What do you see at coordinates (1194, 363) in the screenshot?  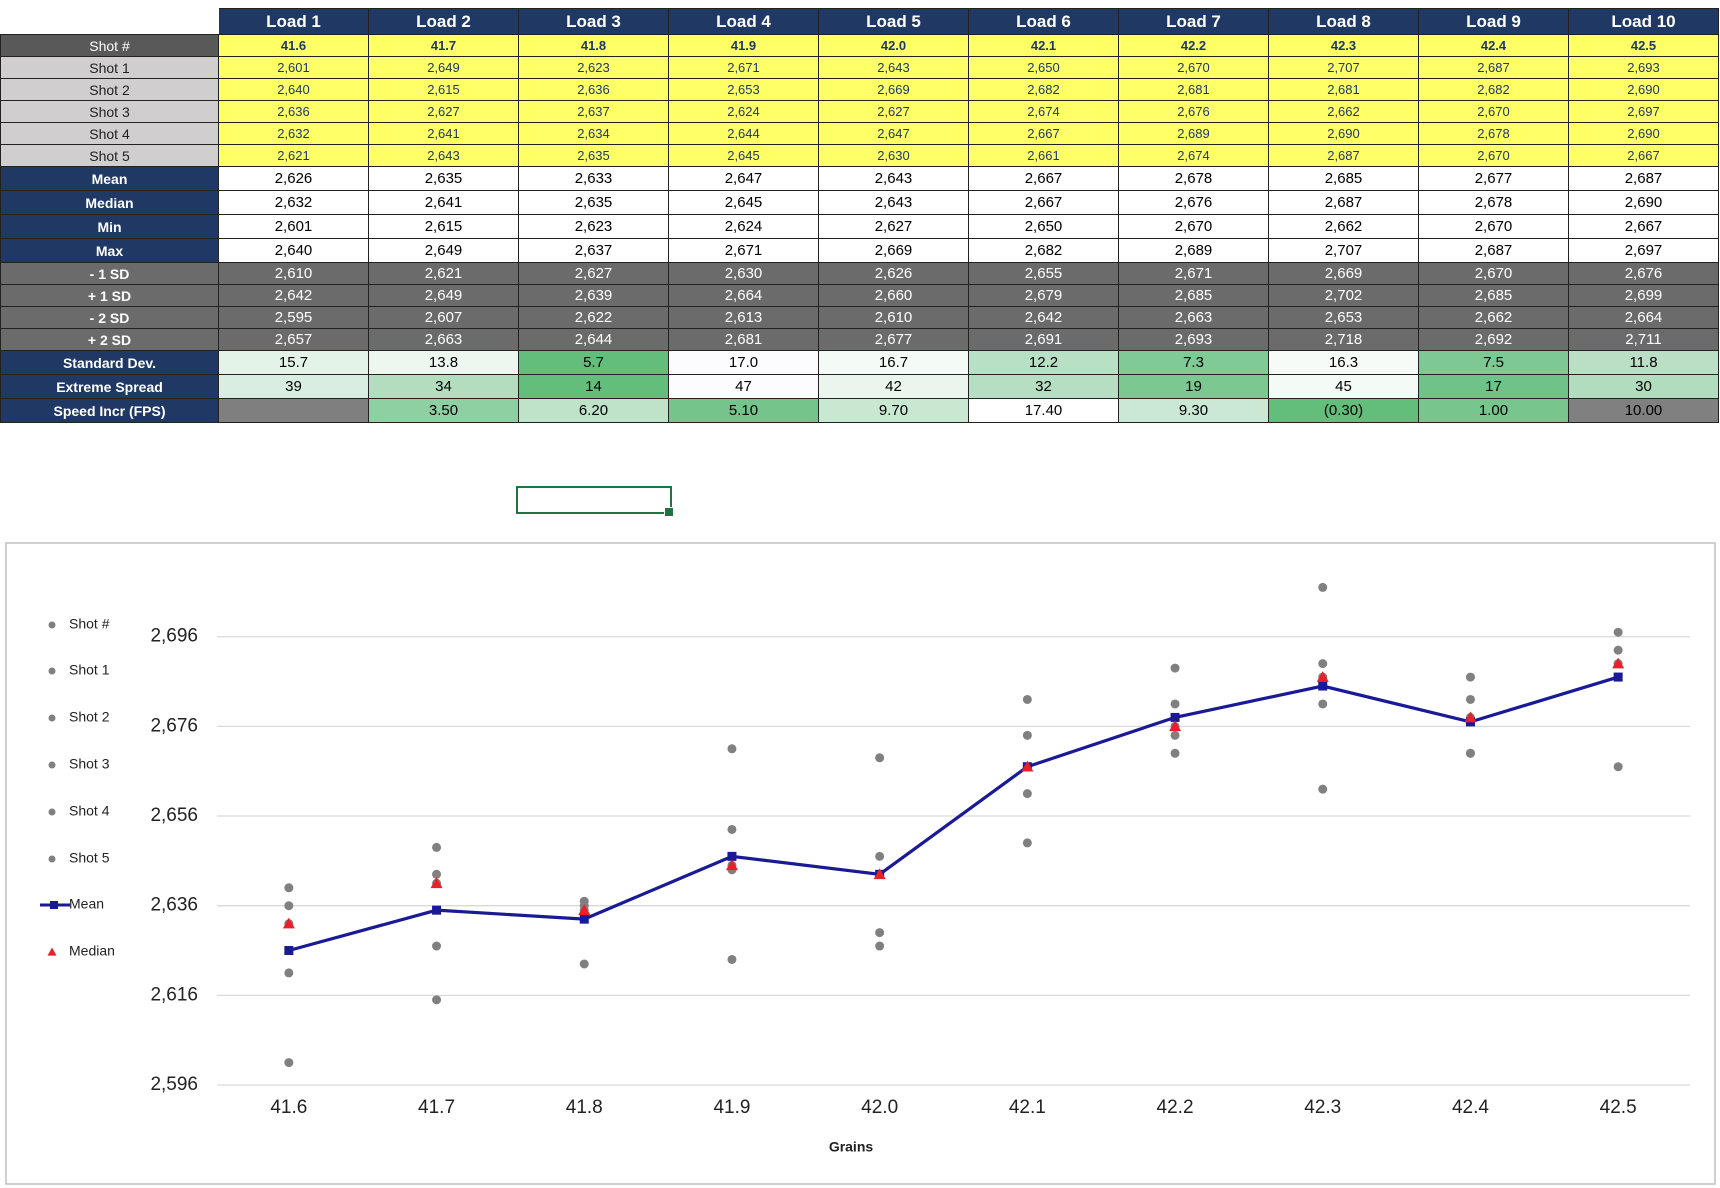 I see `data-cell: 7.3` at bounding box center [1194, 363].